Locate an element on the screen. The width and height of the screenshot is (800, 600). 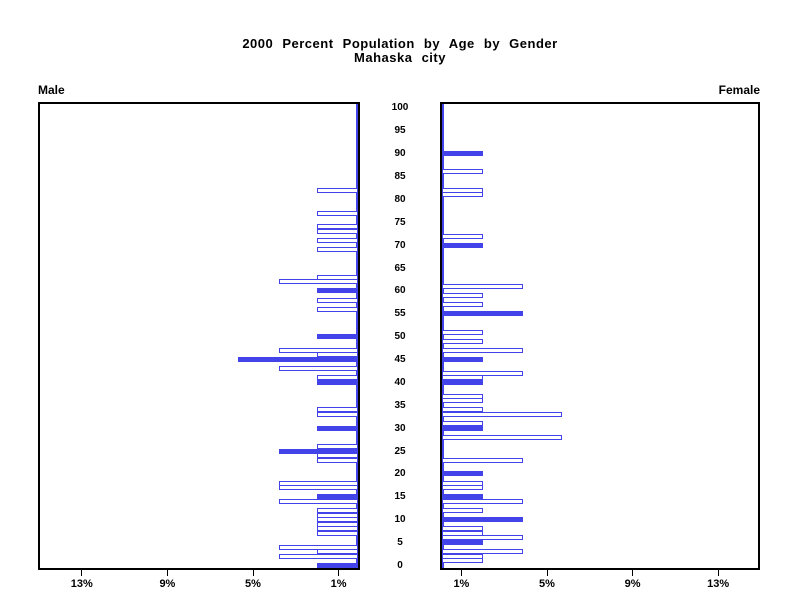
age-tick-label-85: 85 is located at coordinates (400, 177).